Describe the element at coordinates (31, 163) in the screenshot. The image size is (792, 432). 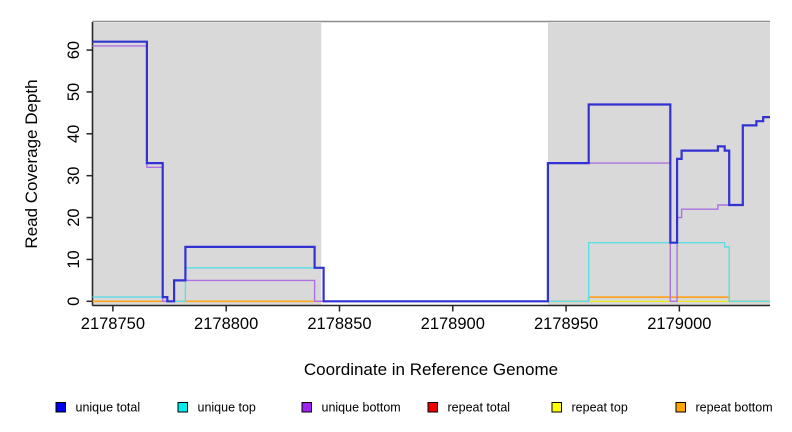
I see `y-axis-title: Read Coverage Depth` at that location.